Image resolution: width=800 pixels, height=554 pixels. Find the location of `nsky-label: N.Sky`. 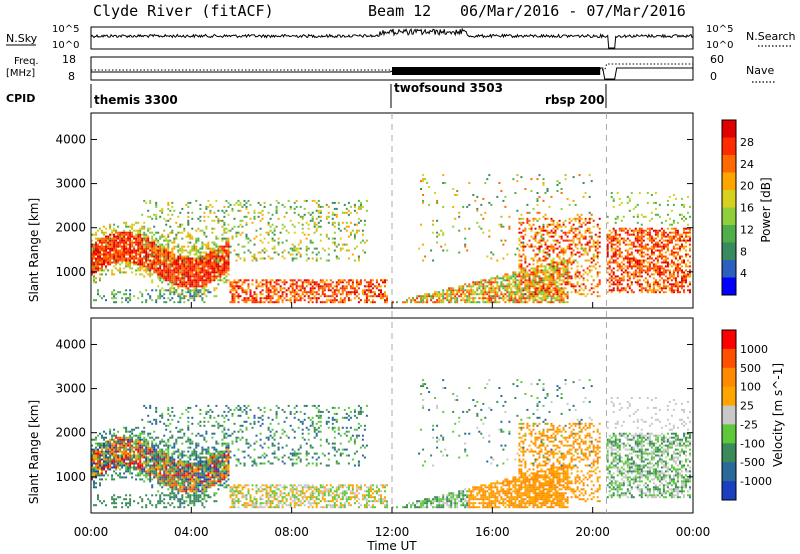

nsky-label: N.Sky is located at coordinates (22, 38).